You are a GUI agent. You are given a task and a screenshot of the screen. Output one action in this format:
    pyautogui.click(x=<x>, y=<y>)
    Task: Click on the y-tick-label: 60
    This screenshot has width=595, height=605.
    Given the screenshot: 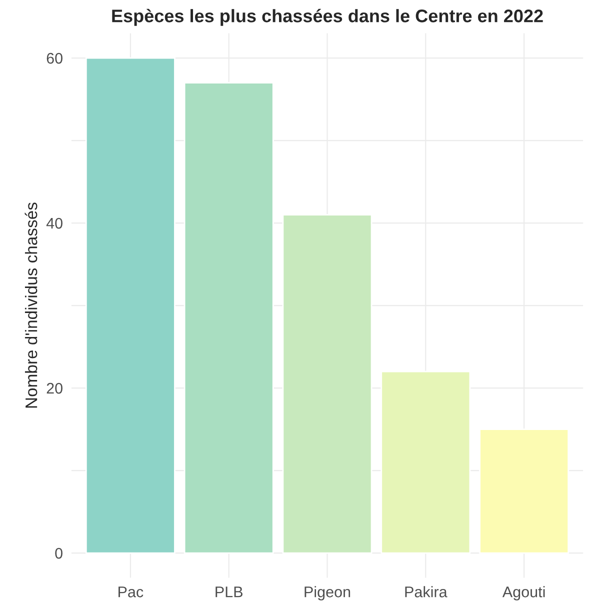 What is the action you would take?
    pyautogui.click(x=54, y=58)
    